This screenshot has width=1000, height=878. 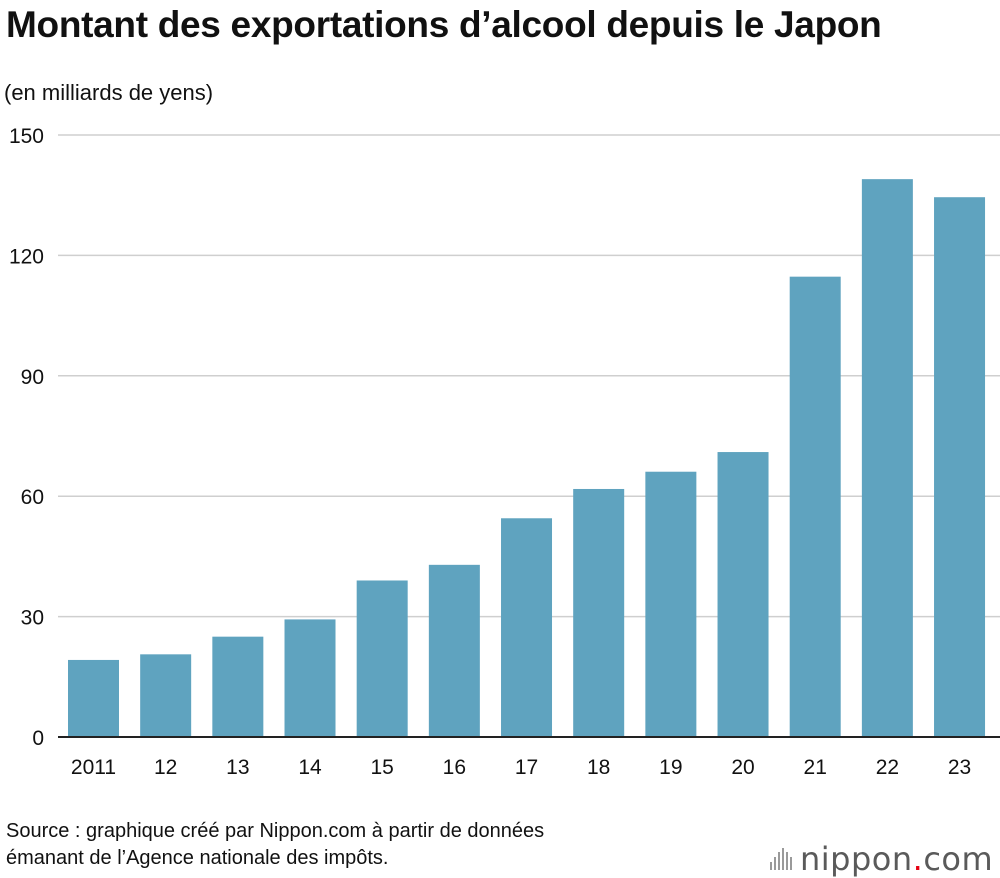 What do you see at coordinates (598, 767) in the screenshot?
I see `x-tick-label-18: 18` at bounding box center [598, 767].